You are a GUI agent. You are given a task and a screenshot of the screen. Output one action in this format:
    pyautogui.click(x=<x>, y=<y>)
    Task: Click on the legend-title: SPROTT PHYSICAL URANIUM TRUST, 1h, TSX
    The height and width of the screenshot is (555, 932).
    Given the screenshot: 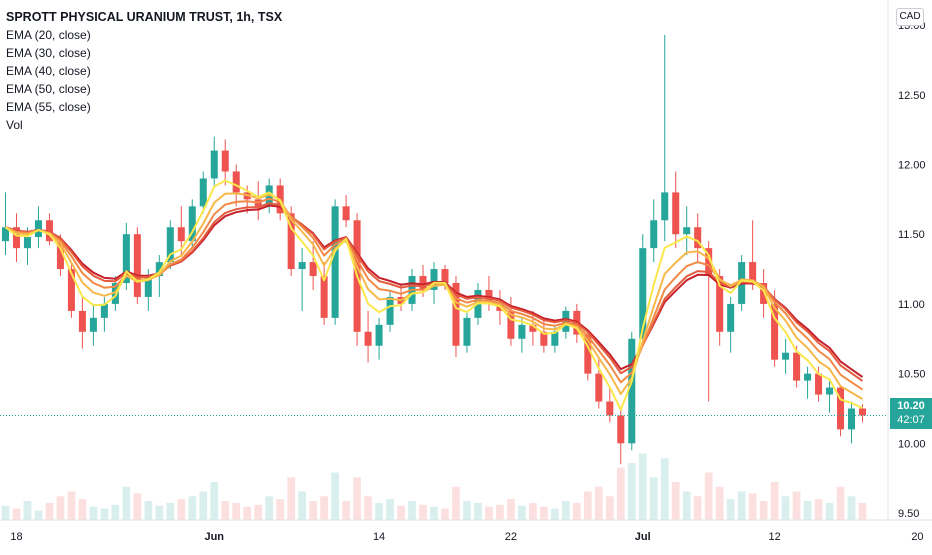 What is the action you would take?
    pyautogui.click(x=144, y=17)
    